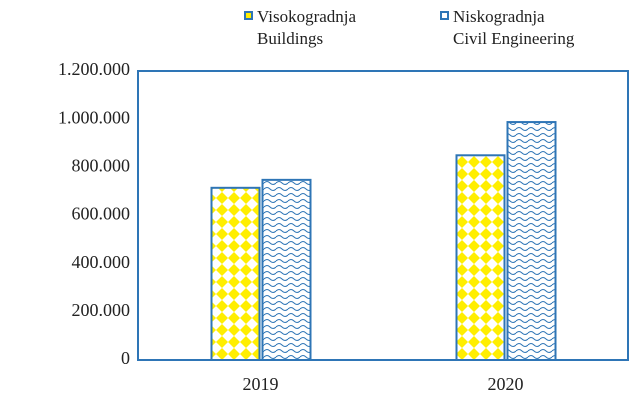 The width and height of the screenshot is (642, 400). Describe the element at coordinates (514, 27) in the screenshot. I see `legend-label: Niskogradnja Civil Engineering` at that location.